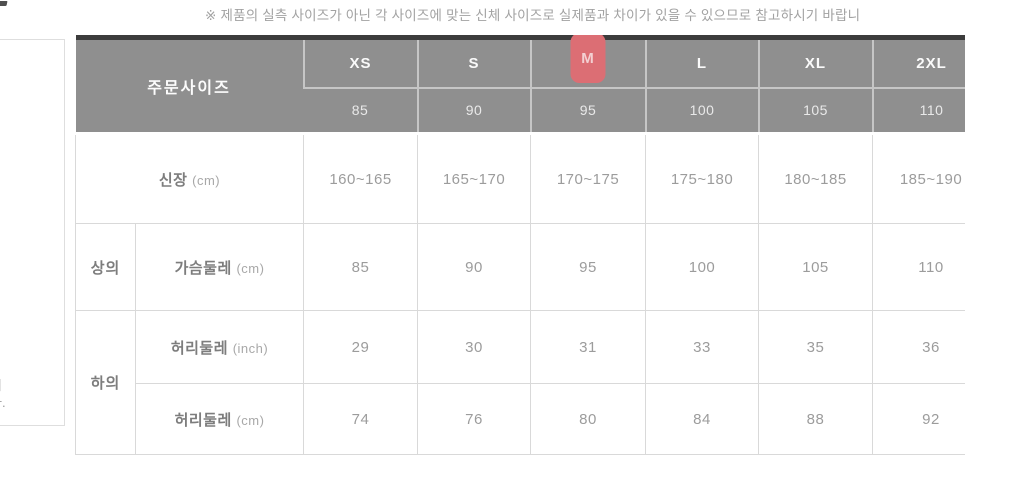  What do you see at coordinates (474, 419) in the screenshot?
I see `table-cell: 76` at bounding box center [474, 419].